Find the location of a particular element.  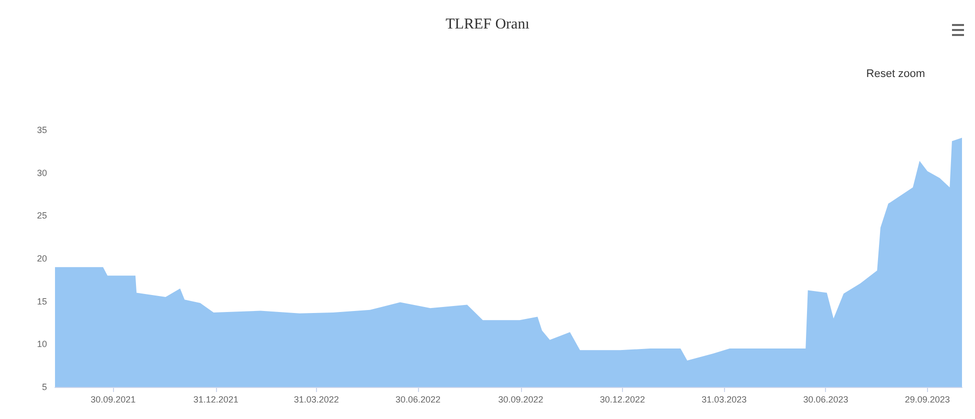

y-tick-label: 35 is located at coordinates (41, 130).